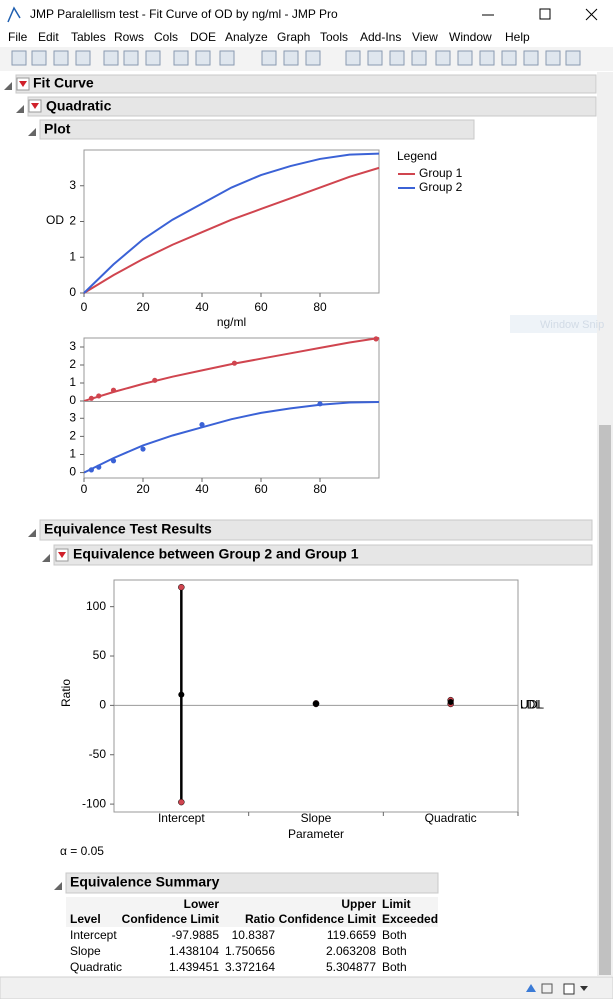 The height and width of the screenshot is (1004, 613). I want to click on upper-limit, so click(181, 587).